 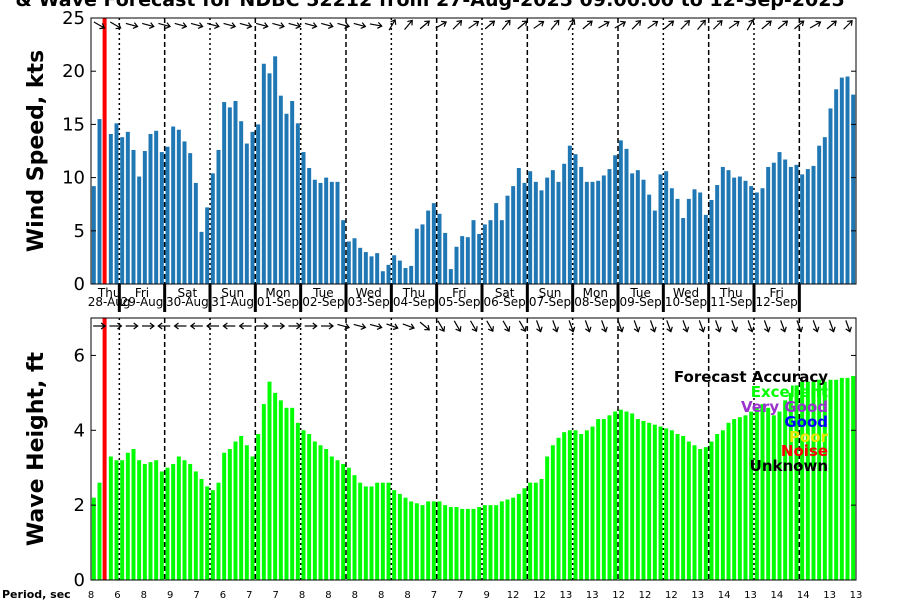 What do you see at coordinates (550, 293) in the screenshot?
I see `day-name-label: Sun` at bounding box center [550, 293].